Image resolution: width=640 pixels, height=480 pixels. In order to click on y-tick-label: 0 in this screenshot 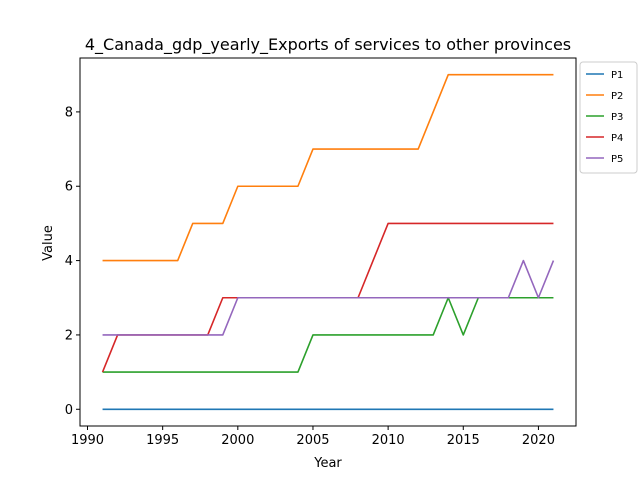, I will do `click(69, 410)`.